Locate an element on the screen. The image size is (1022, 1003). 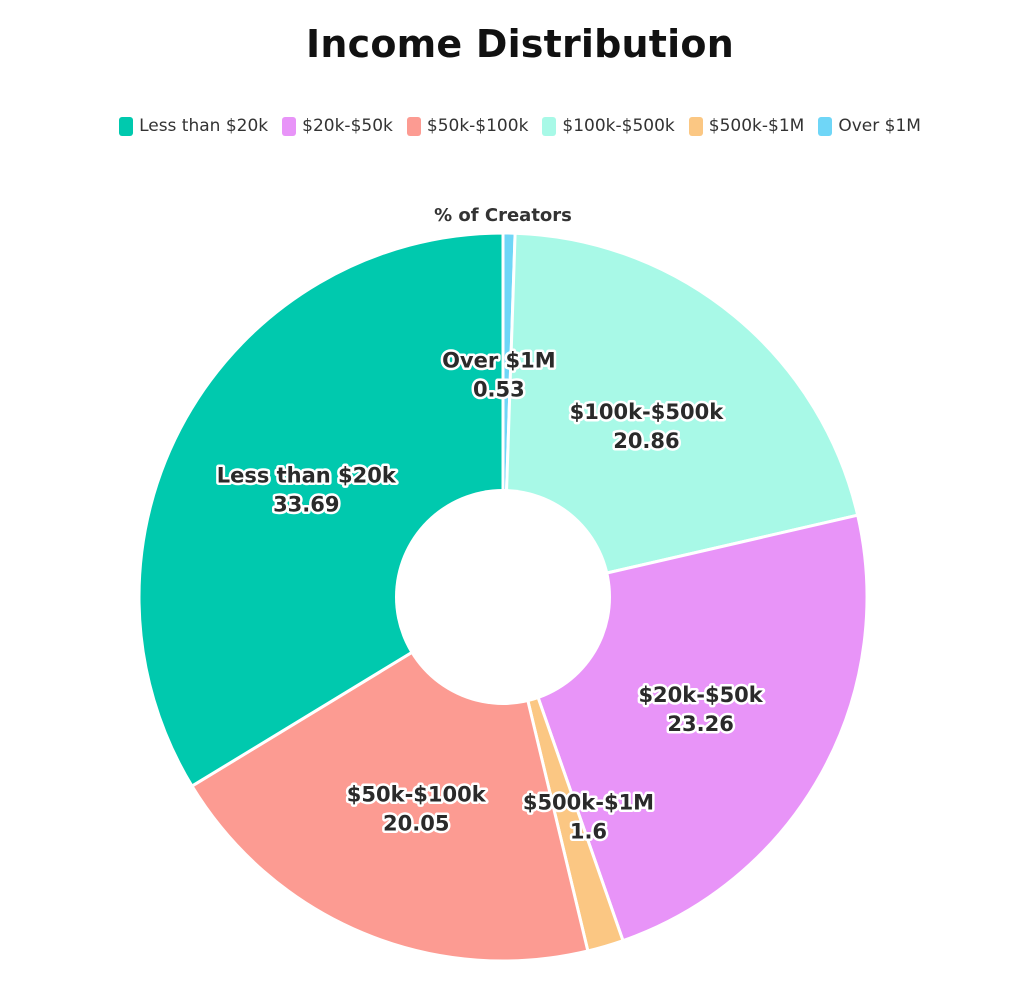
chart-title: Income Distribution is located at coordinates (520, 44).